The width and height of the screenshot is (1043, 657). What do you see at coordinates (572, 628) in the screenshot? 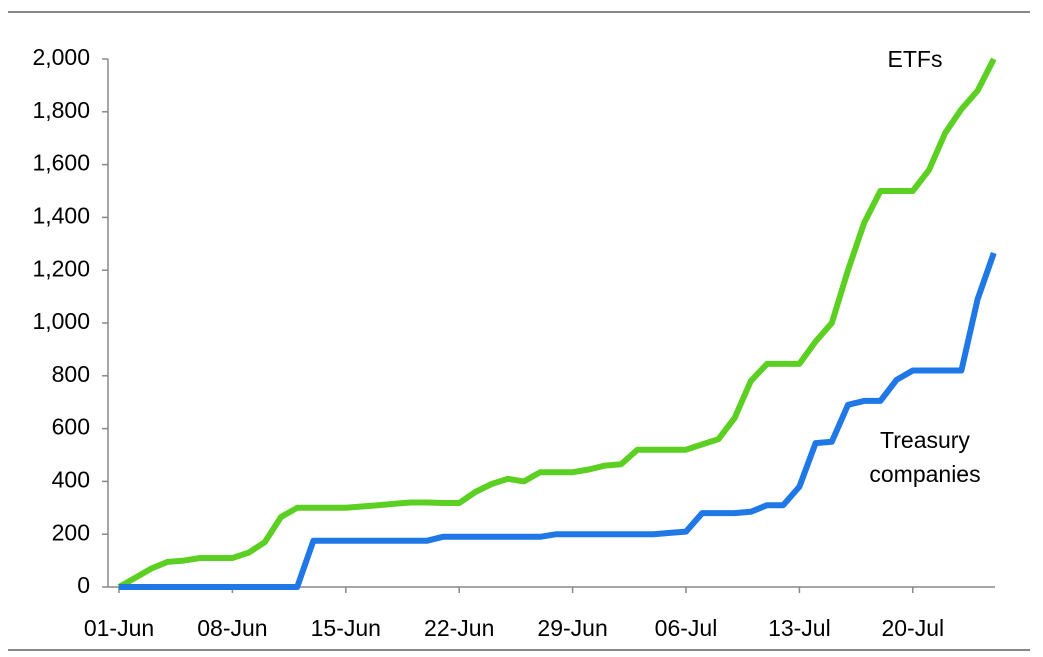
I see `x-tick-label: 29-Jun` at bounding box center [572, 628].